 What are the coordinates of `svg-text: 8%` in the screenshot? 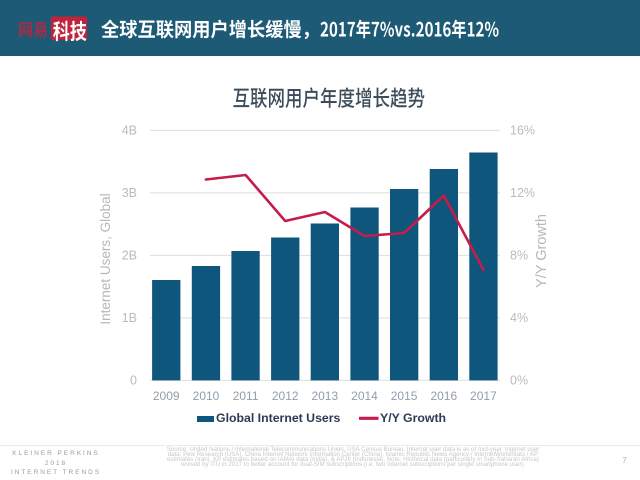 It's located at (519, 256).